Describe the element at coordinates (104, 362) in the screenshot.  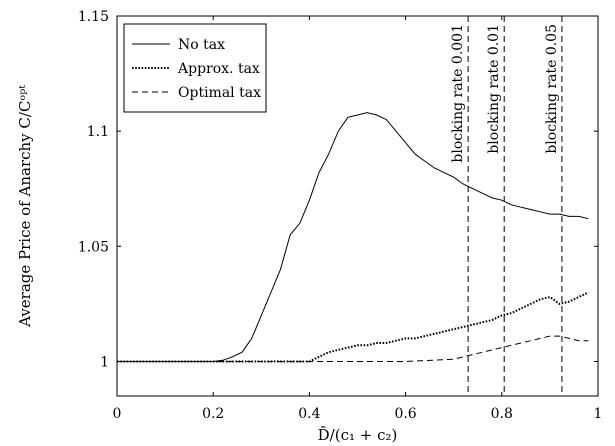
I see `y-tick-label: 1` at that location.